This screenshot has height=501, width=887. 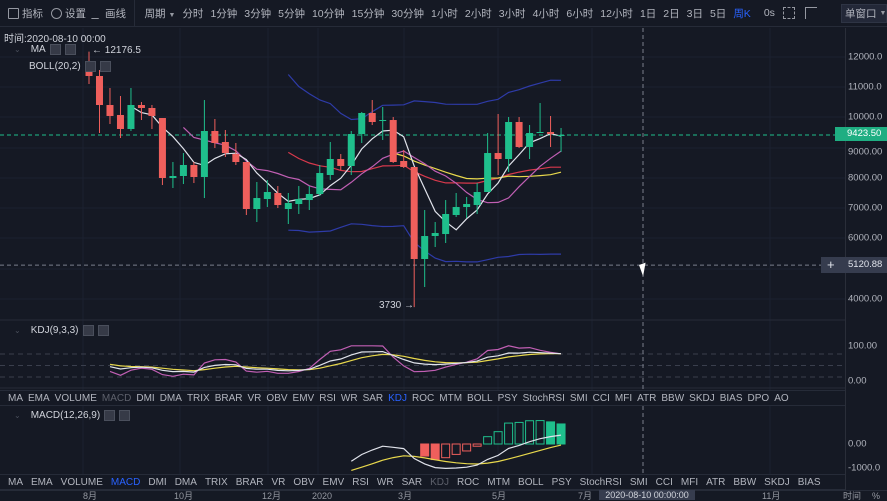 What do you see at coordinates (116, 50) in the screenshot?
I see `high-marker: ← 12176.5` at bounding box center [116, 50].